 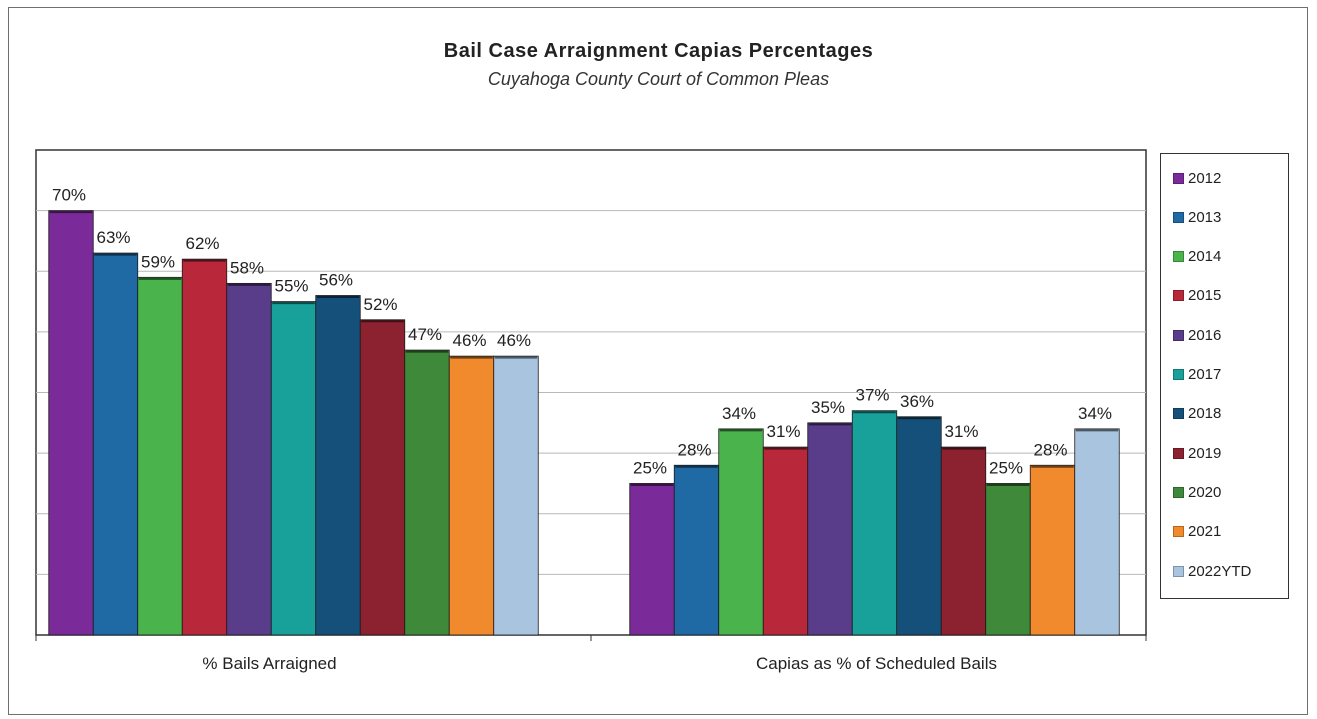 I want to click on legend-label: 2019, so click(x=1205, y=453).